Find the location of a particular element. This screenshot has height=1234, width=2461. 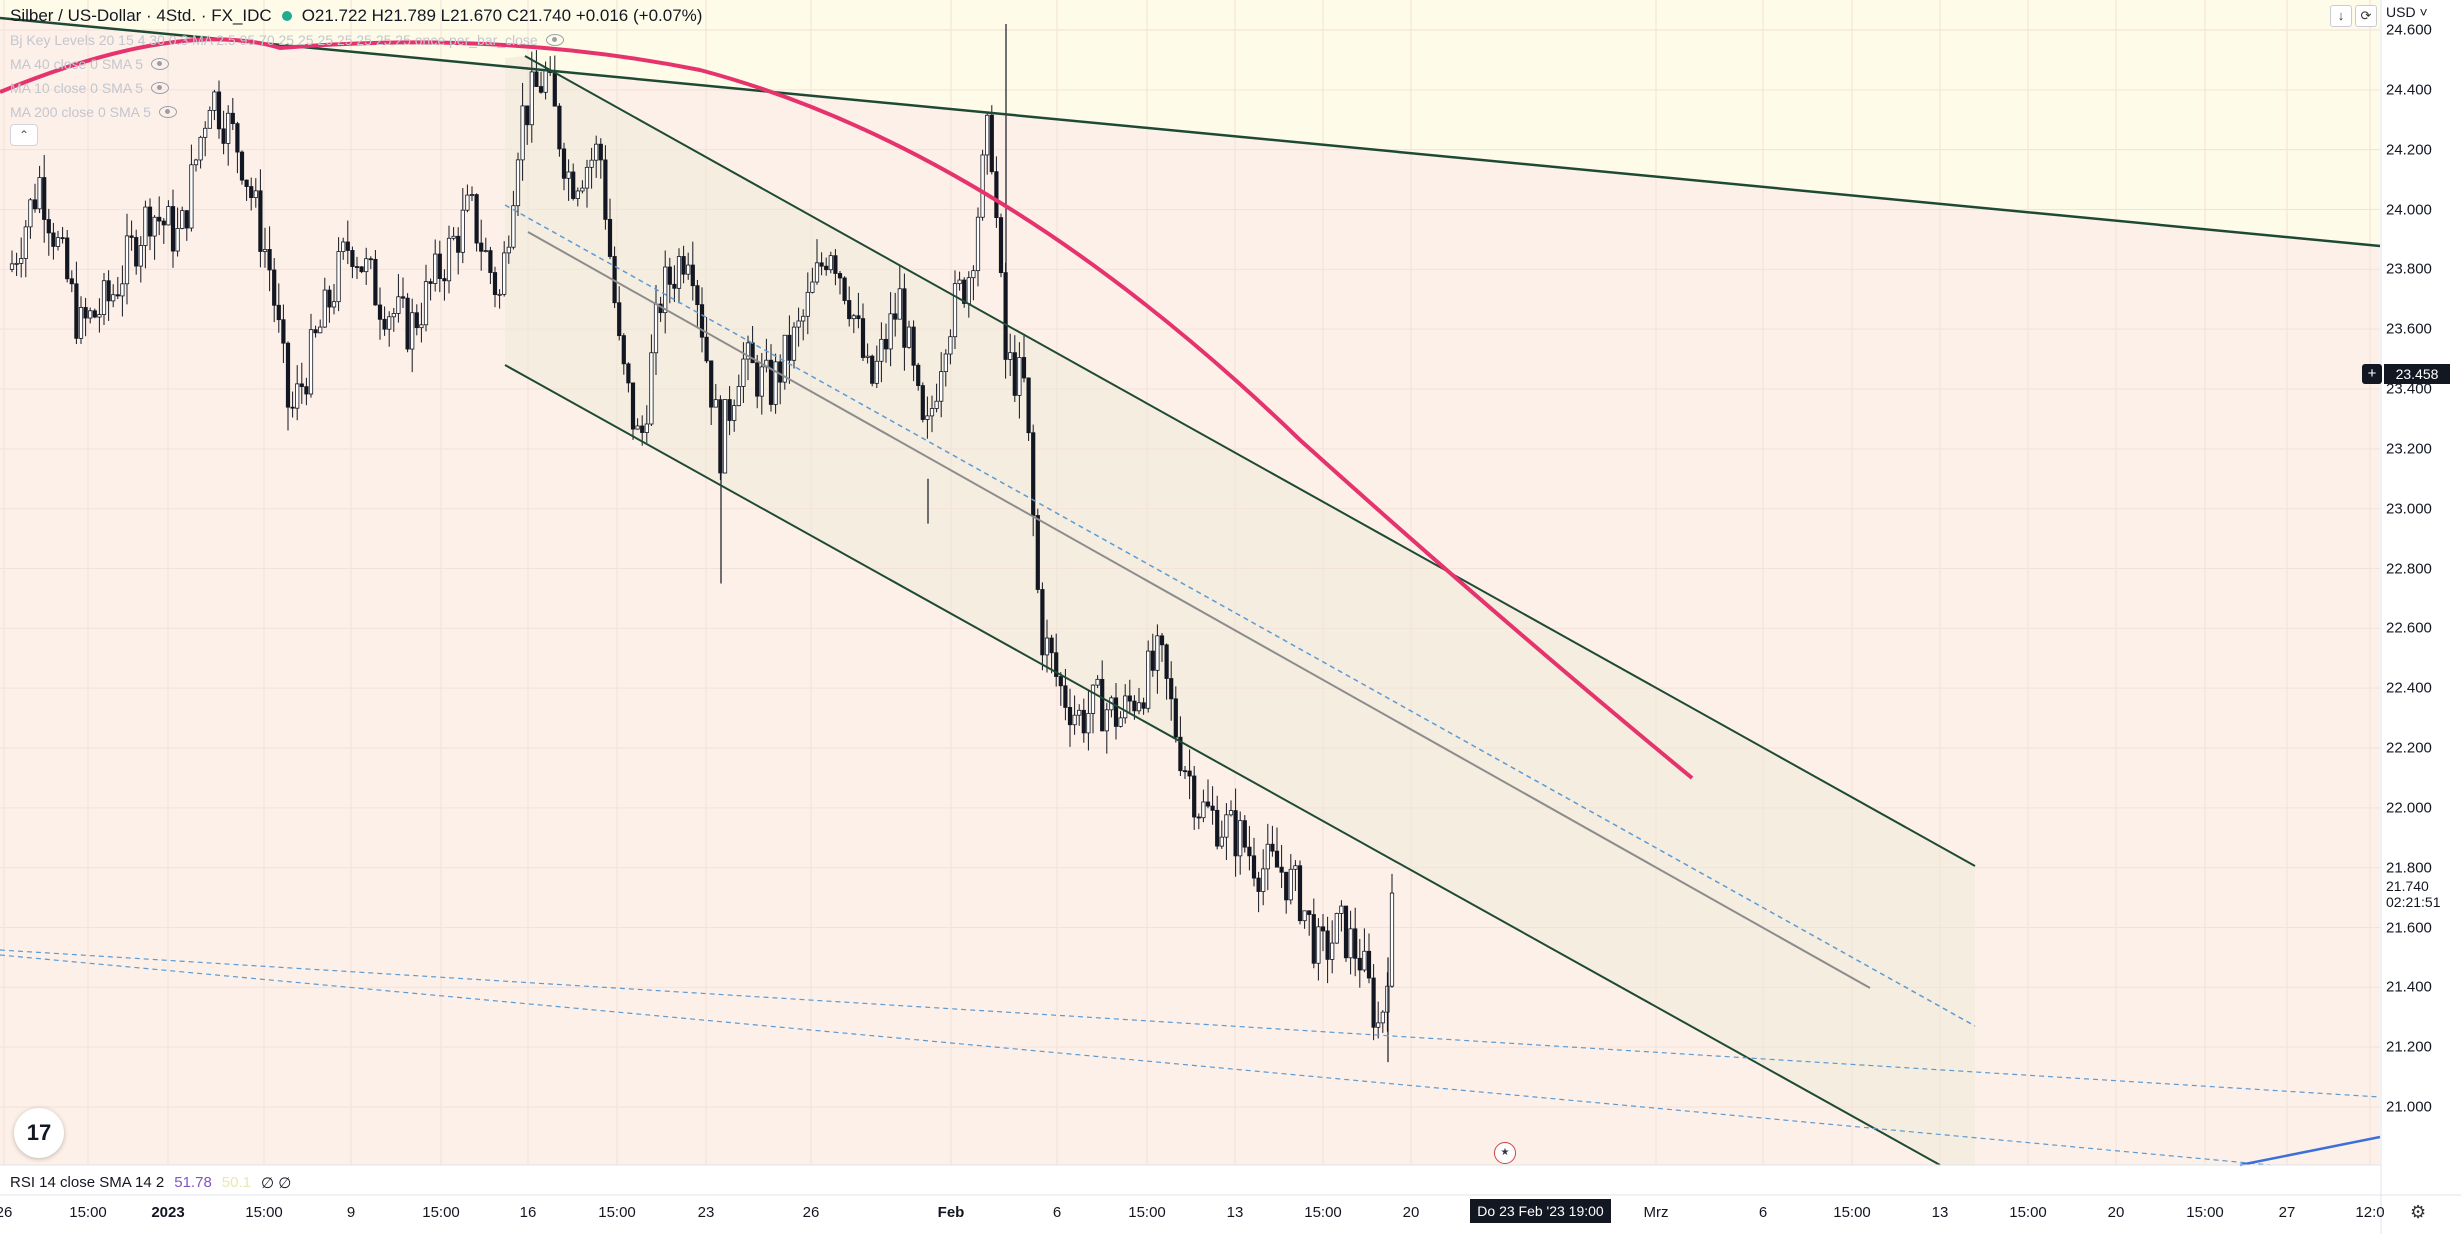

download-icon: ↓ is located at coordinates (2341, 16).